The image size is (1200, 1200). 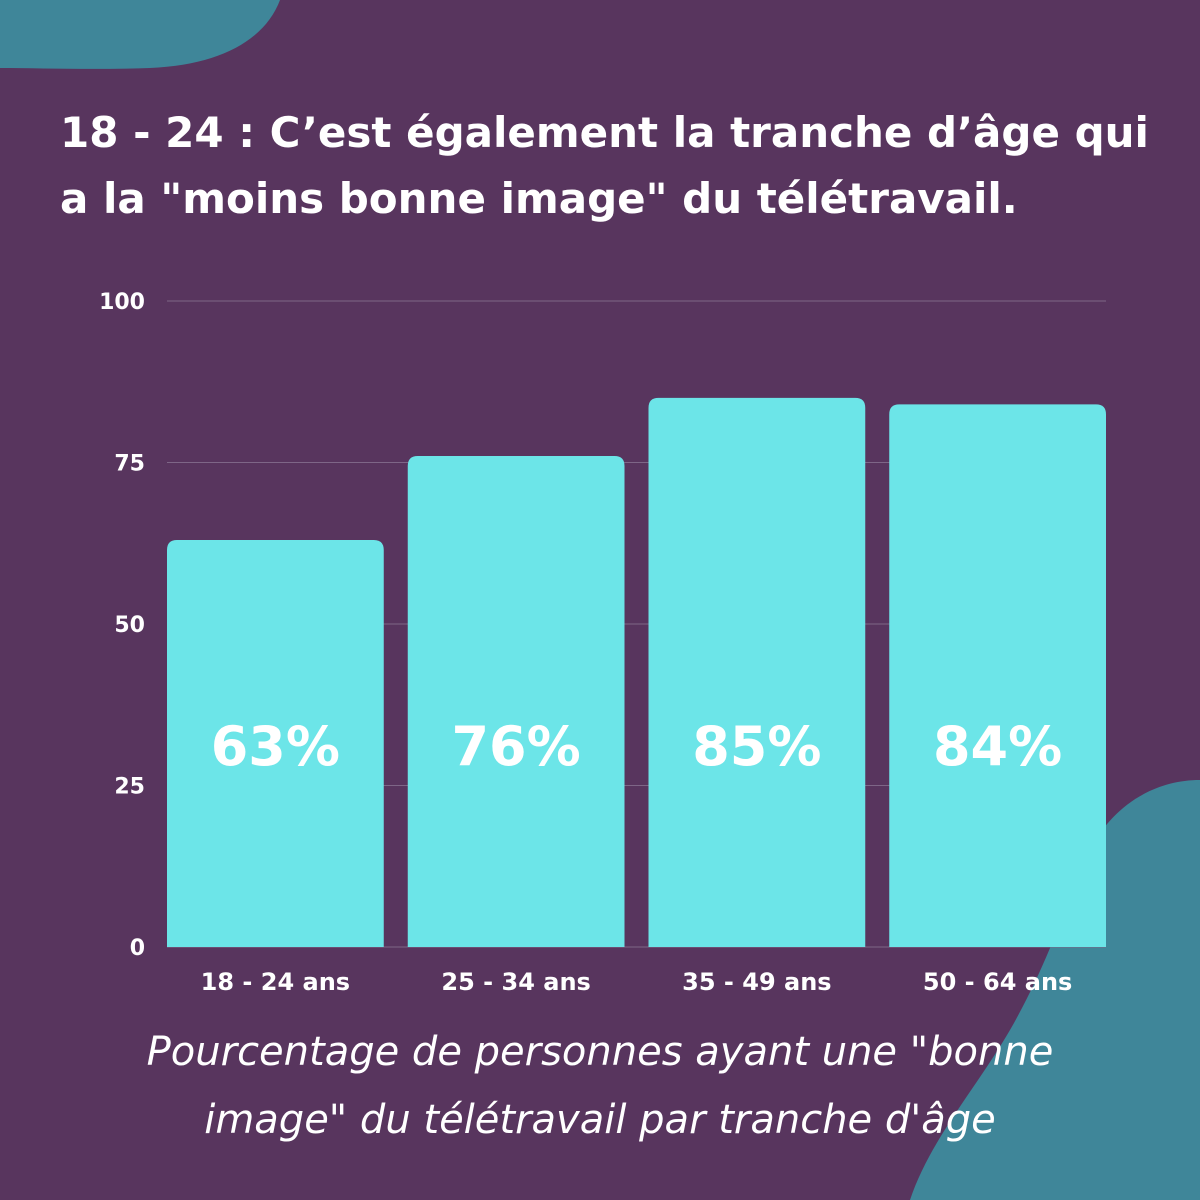 What do you see at coordinates (129, 787) in the screenshot?
I see `y-tick-label: 25` at bounding box center [129, 787].